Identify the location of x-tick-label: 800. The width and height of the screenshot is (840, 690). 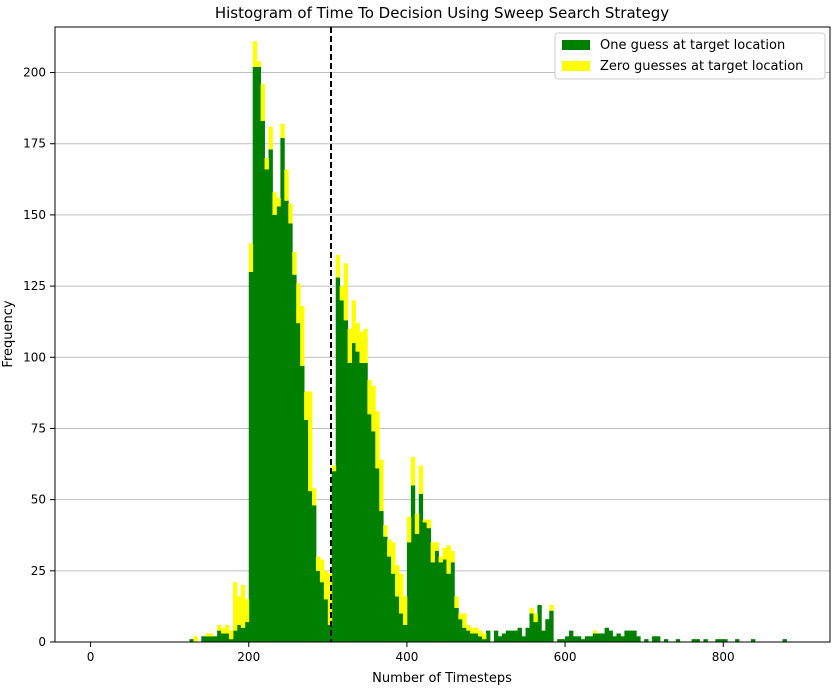
(723, 657).